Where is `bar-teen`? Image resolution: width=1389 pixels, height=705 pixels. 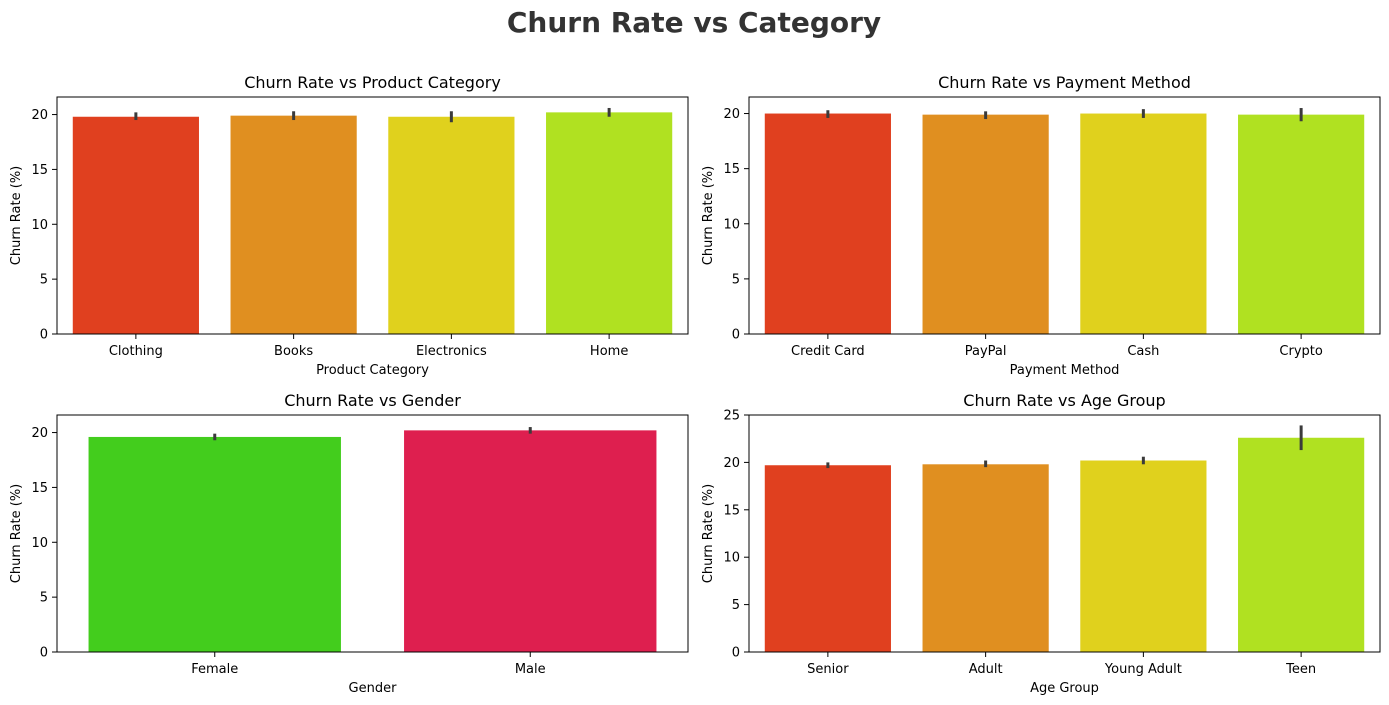
bar-teen is located at coordinates (1301, 544).